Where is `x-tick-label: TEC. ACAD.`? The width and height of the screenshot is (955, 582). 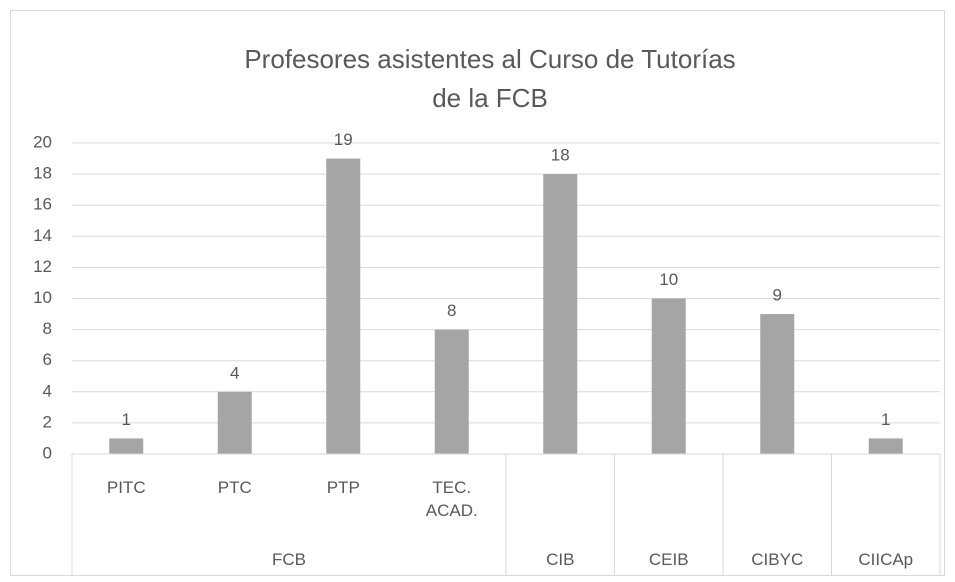 x-tick-label: TEC. ACAD. is located at coordinates (451, 499).